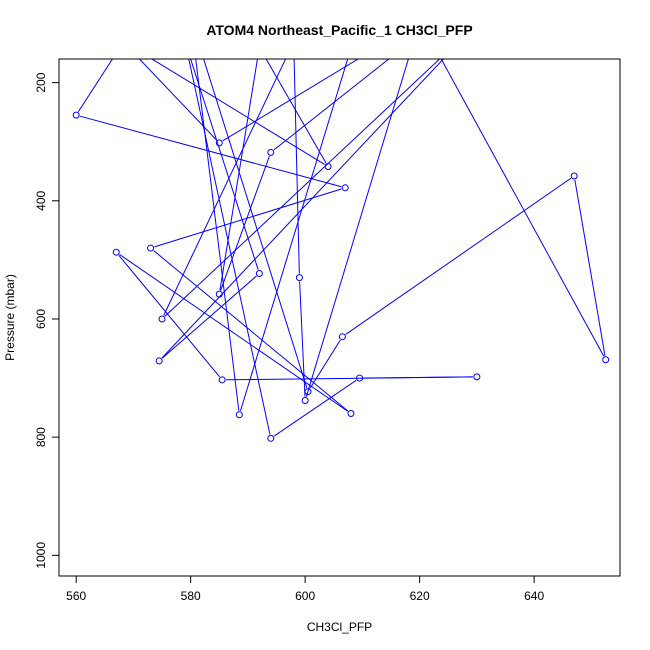 Image resolution: width=650 pixels, height=650 pixels. Describe the element at coordinates (41, 319) in the screenshot. I see `y-tick-label: 600` at that location.